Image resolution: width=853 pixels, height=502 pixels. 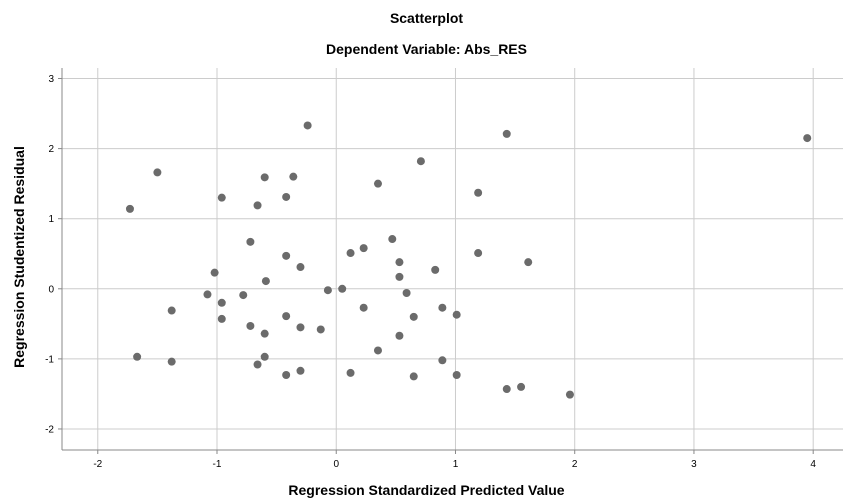 I want to click on x-tick-label: 2, so click(x=575, y=464).